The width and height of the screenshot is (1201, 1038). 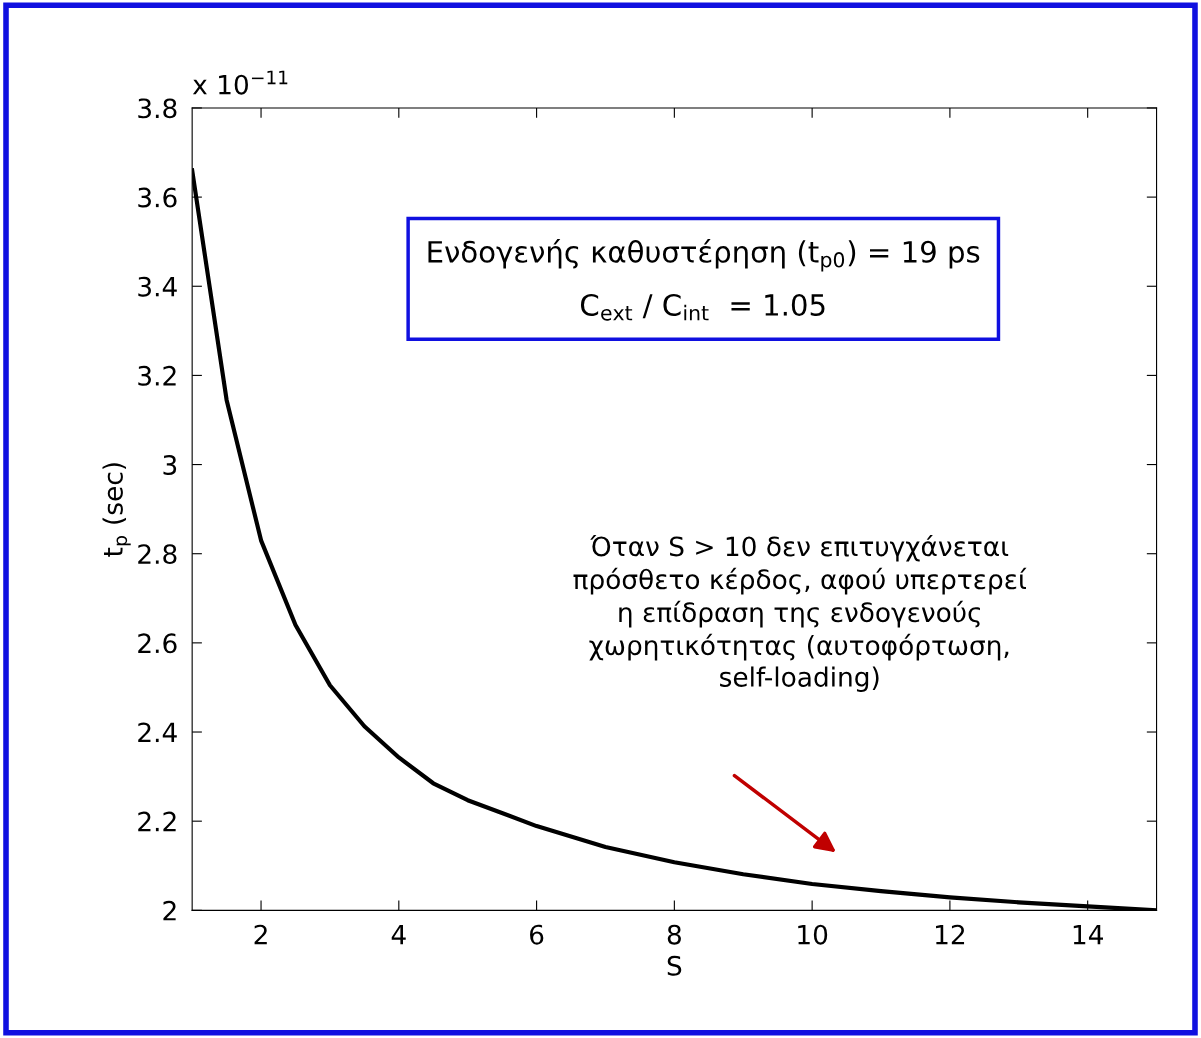 I want to click on x-tick-label: 2, so click(x=260, y=934).